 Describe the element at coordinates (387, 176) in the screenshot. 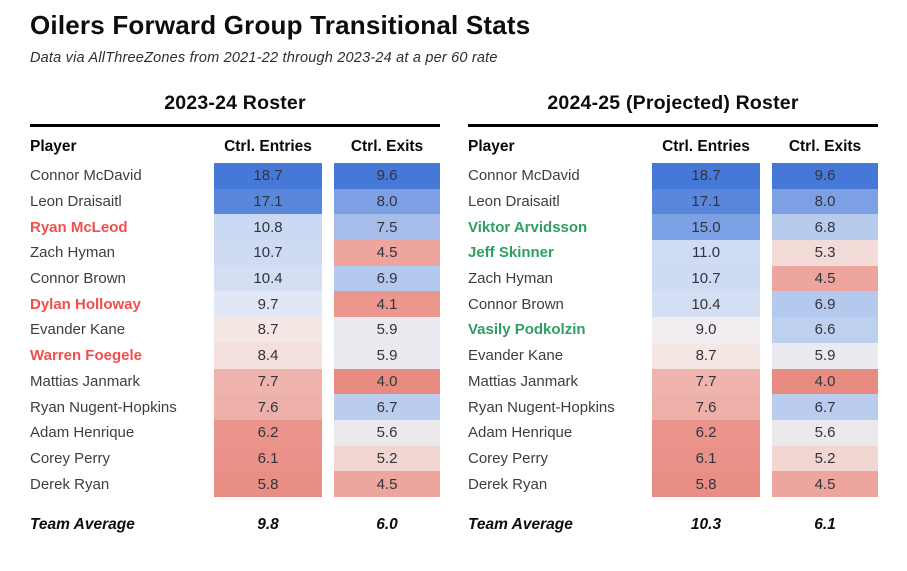

I see `exits-heat-cell: 9.6` at that location.